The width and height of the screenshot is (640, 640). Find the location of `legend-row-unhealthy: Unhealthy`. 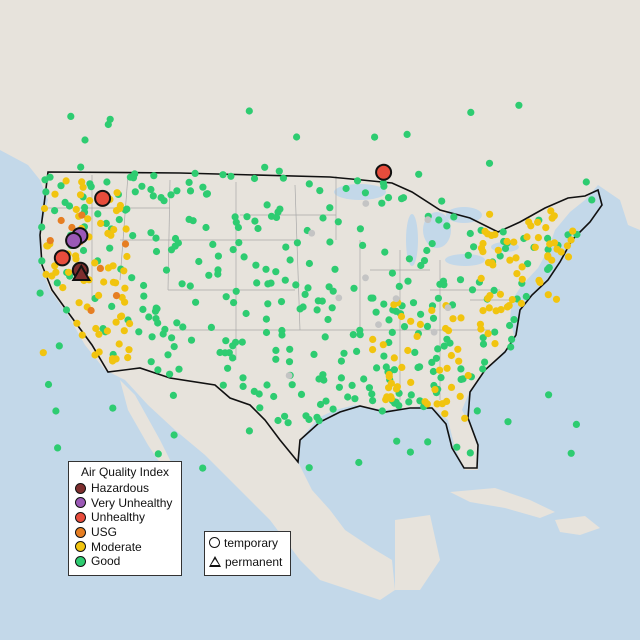

legend-row-unhealthy: Unhealthy is located at coordinates (125, 517).